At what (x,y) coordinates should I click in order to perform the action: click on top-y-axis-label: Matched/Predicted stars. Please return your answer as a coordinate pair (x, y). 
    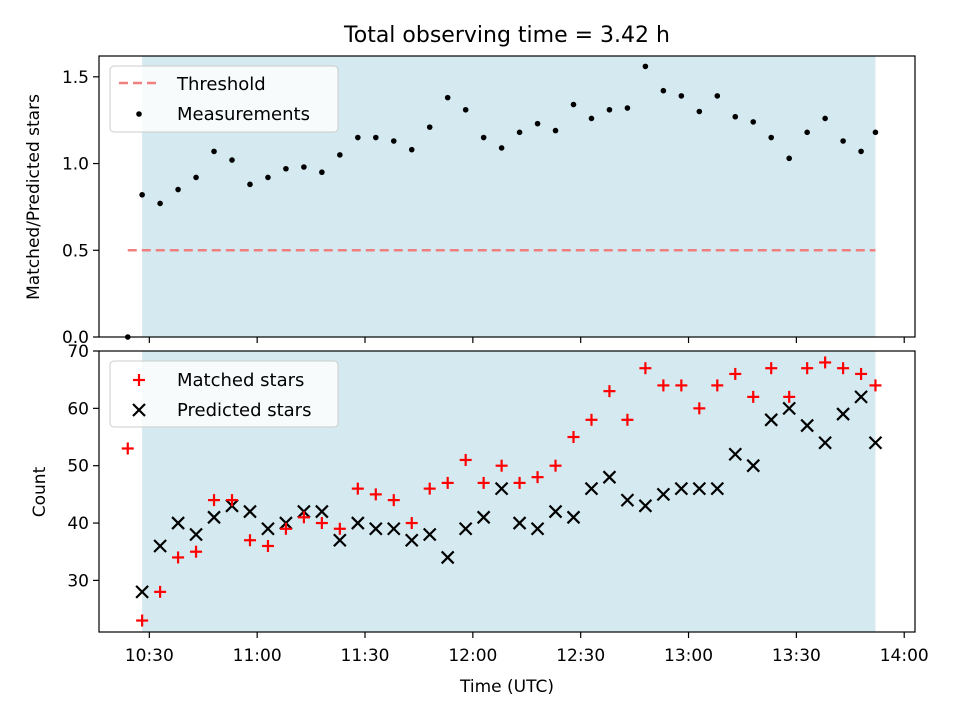
    Looking at the image, I should click on (34, 197).